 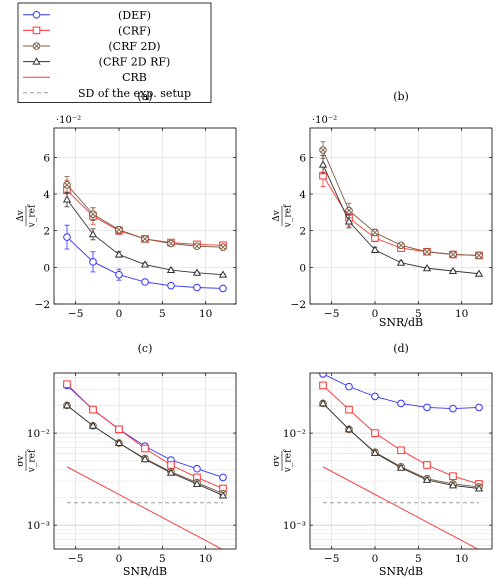 I want to click on exponent-label-b: ·10⁻², so click(x=324, y=120).